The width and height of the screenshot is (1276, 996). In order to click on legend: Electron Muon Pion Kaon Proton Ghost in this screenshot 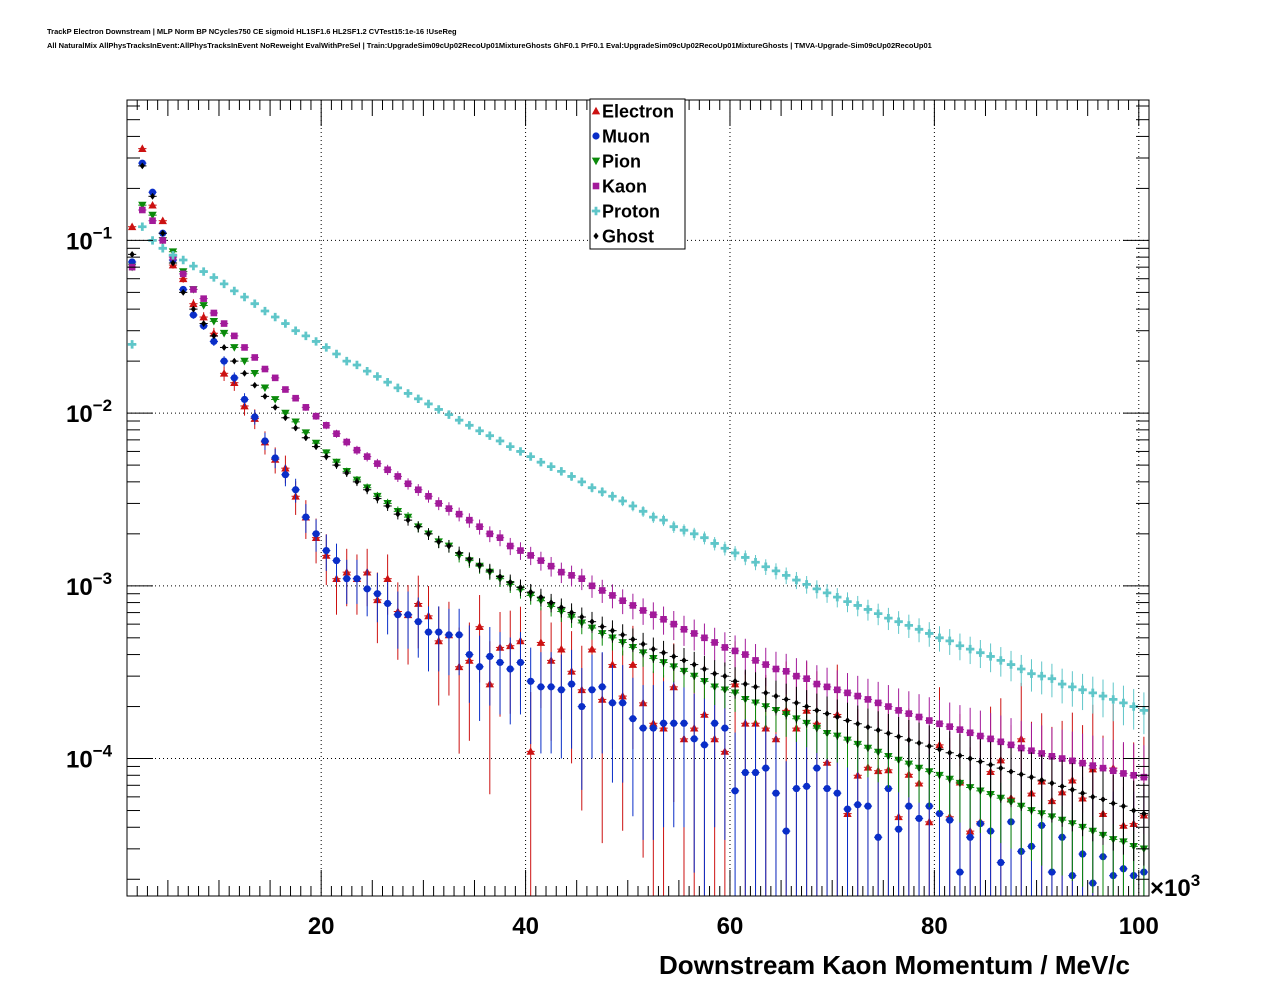, I will do `click(637, 174)`.